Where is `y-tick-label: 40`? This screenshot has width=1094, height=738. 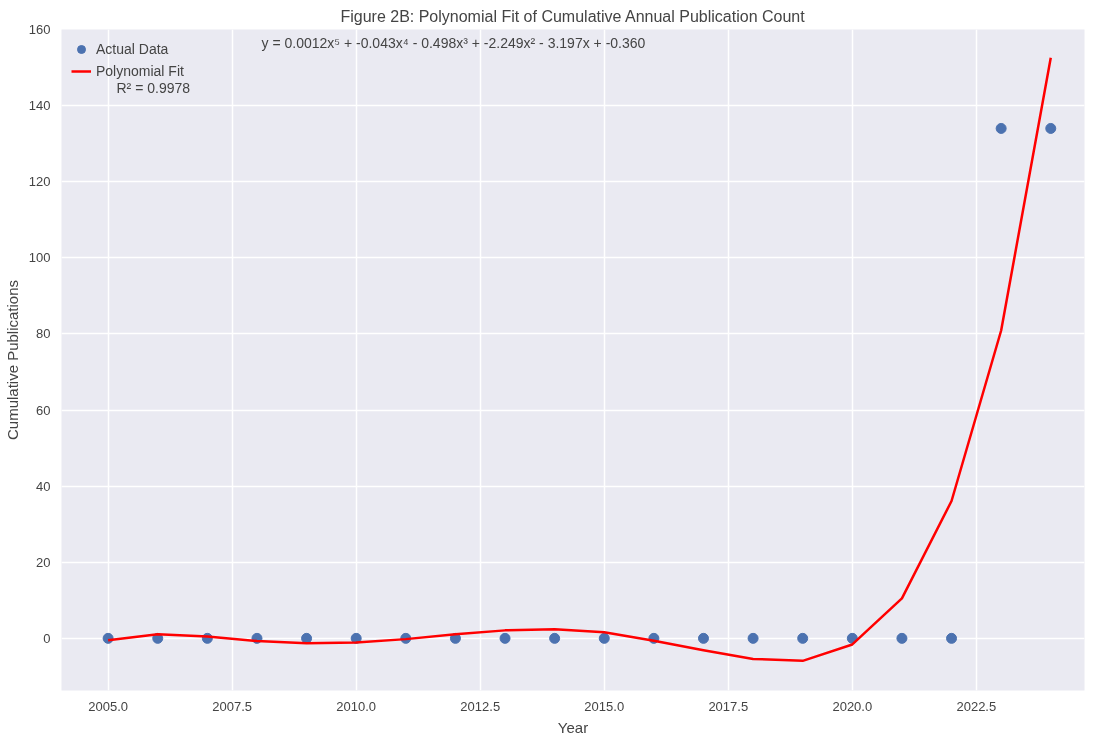 y-tick-label: 40 is located at coordinates (43, 486).